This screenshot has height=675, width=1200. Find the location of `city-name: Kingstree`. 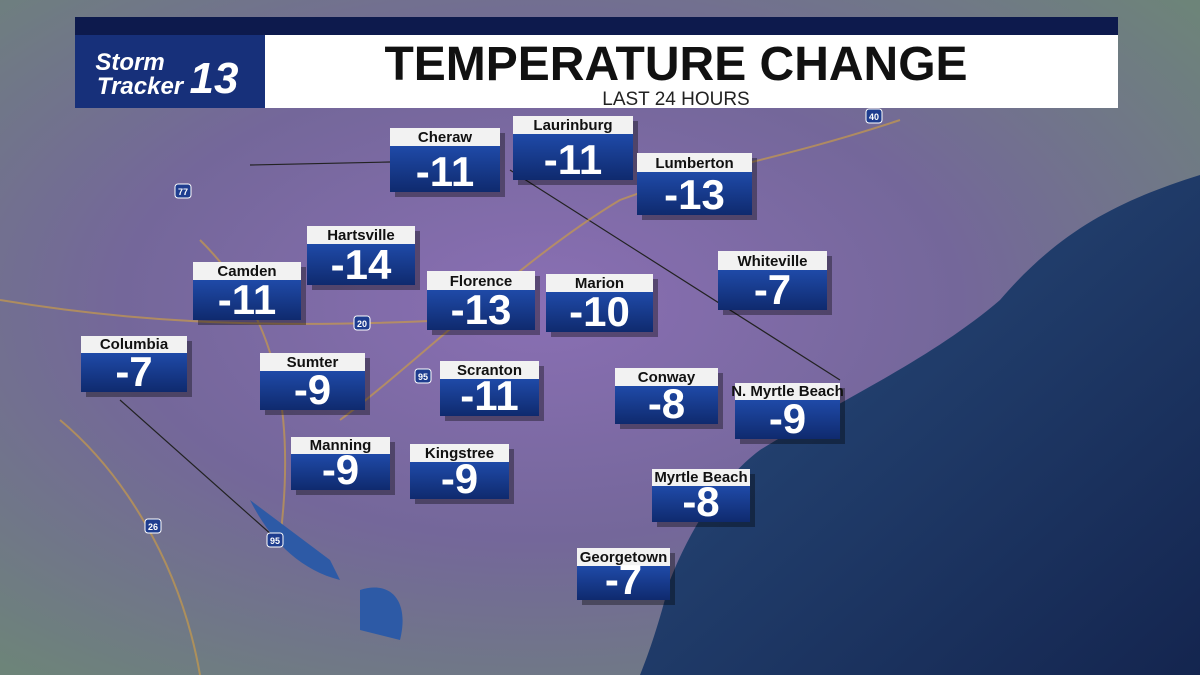

city-name: Kingstree is located at coordinates (459, 453).